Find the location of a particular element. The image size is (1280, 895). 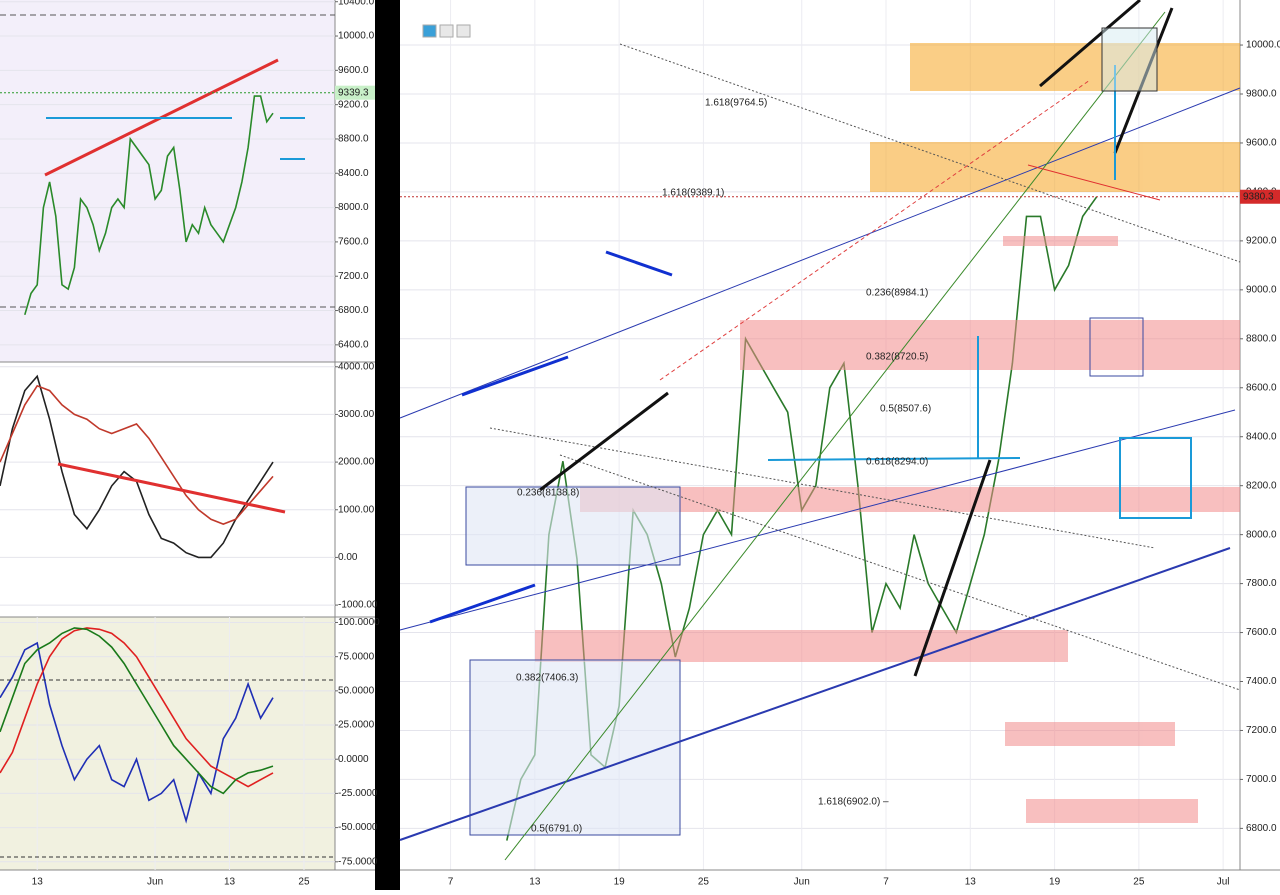

y-tick-label: 7000.0 is located at coordinates (1261, 779).